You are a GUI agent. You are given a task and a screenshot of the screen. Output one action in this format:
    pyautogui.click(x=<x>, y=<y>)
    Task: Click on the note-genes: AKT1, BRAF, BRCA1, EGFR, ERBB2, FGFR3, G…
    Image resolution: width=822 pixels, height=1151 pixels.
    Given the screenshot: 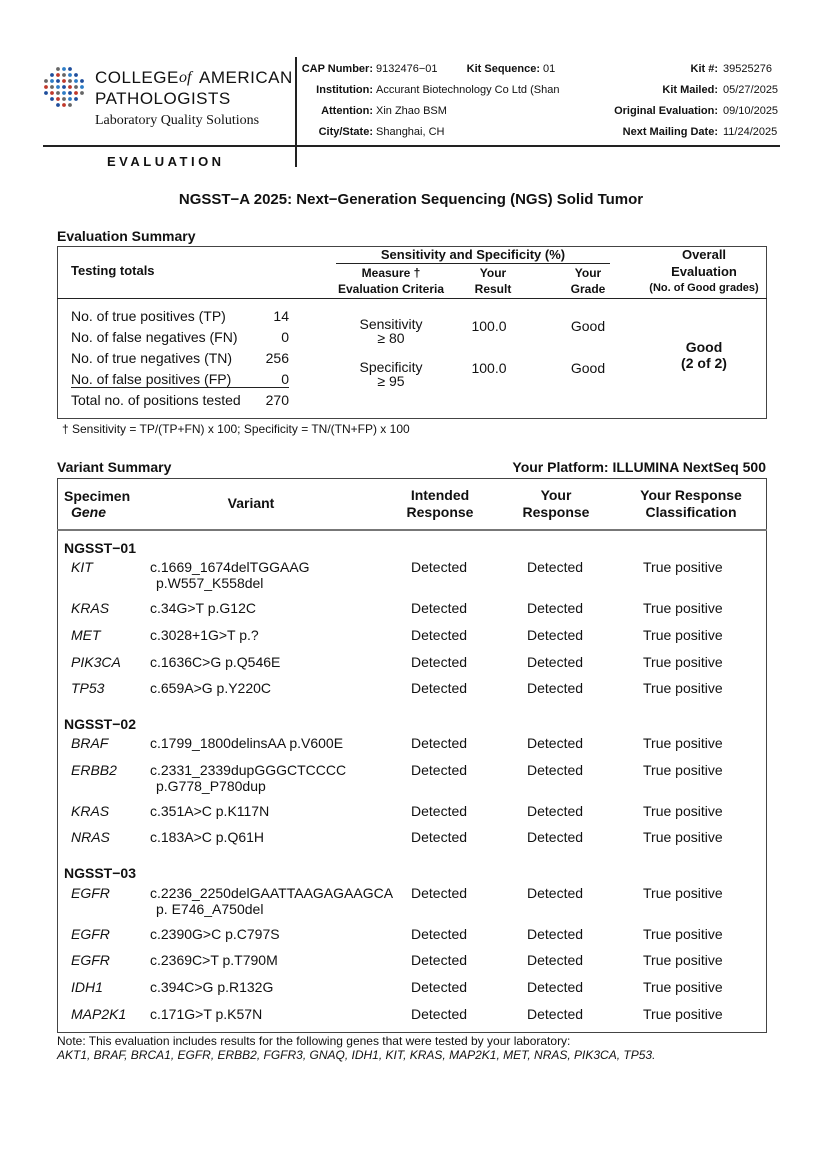 What is the action you would take?
    pyautogui.click(x=356, y=1054)
    